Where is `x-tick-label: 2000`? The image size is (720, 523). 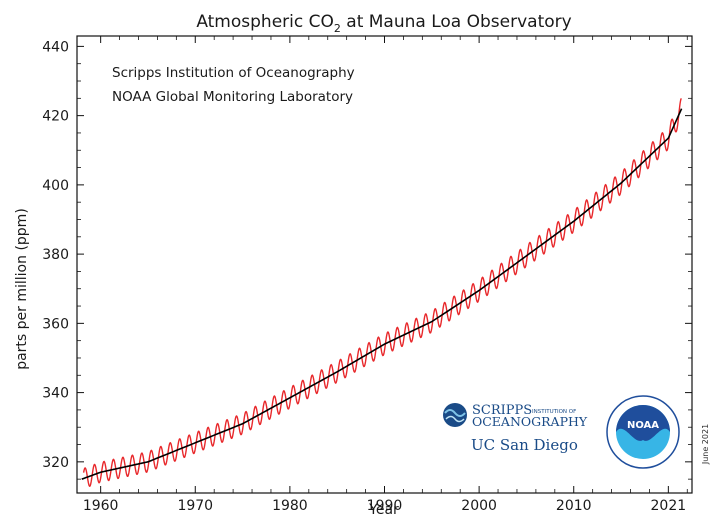
x-tick-label: 2000 is located at coordinates (479, 506).